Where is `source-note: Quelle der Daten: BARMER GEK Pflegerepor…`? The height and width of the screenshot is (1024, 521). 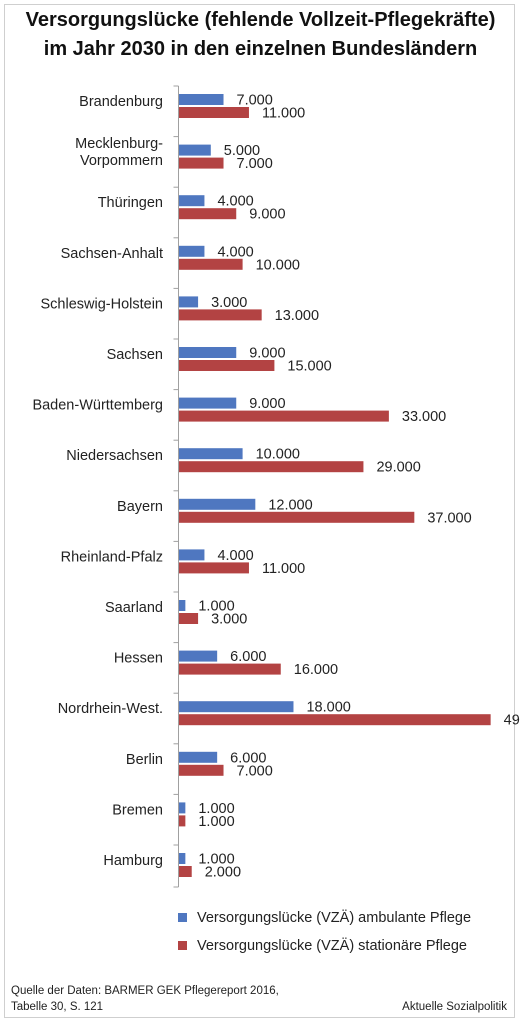
source-note: Quelle der Daten: BARMER GEK Pflegerepor… is located at coordinates (145, 999).